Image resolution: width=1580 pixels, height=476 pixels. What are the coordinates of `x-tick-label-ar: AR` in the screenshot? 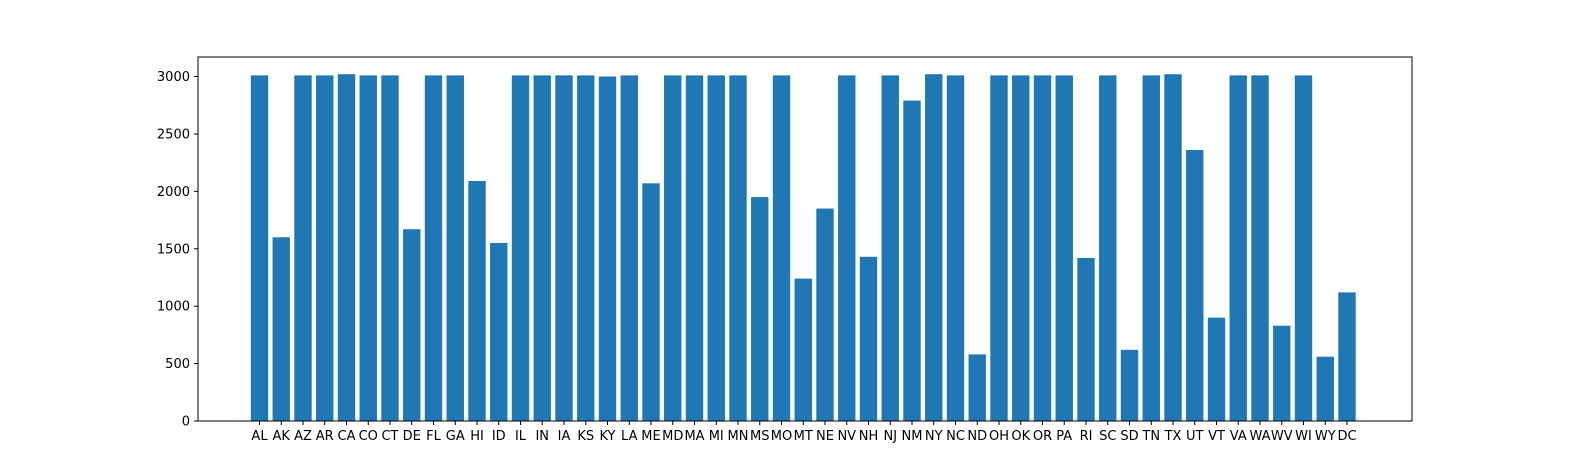 It's located at (325, 436).